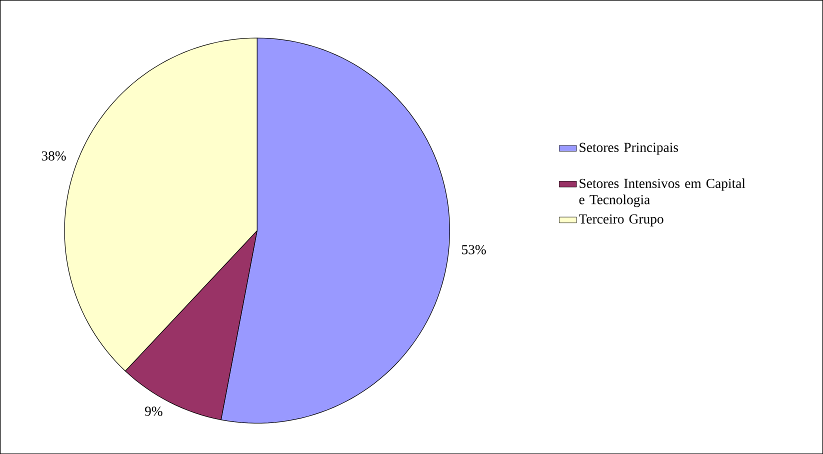  Describe the element at coordinates (621, 220) in the screenshot. I see `legend-label: Terceiro Grupo` at that location.